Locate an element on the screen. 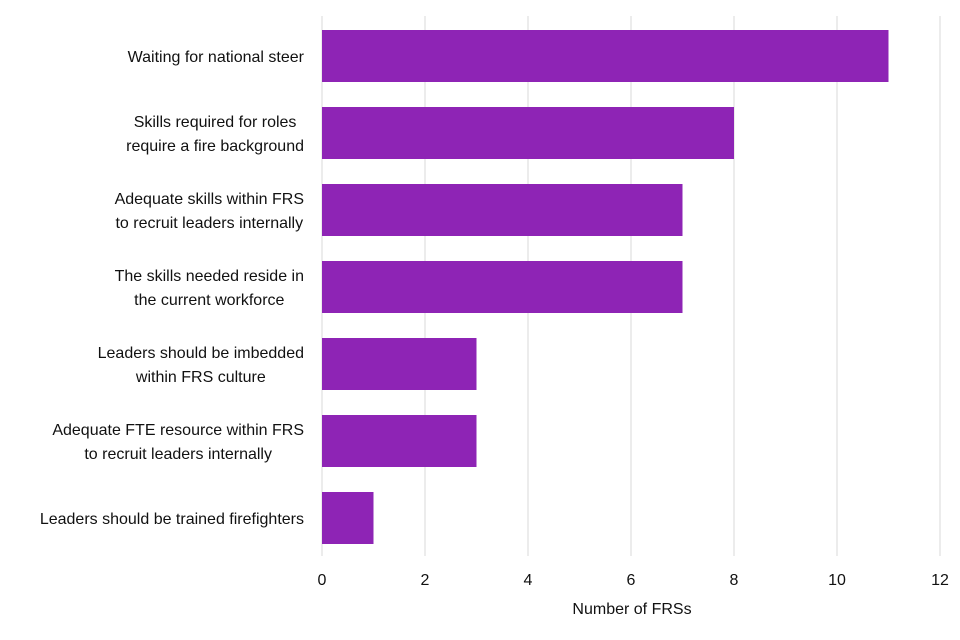 This screenshot has width=960, height=640. x-tick-label: 8 is located at coordinates (734, 580).